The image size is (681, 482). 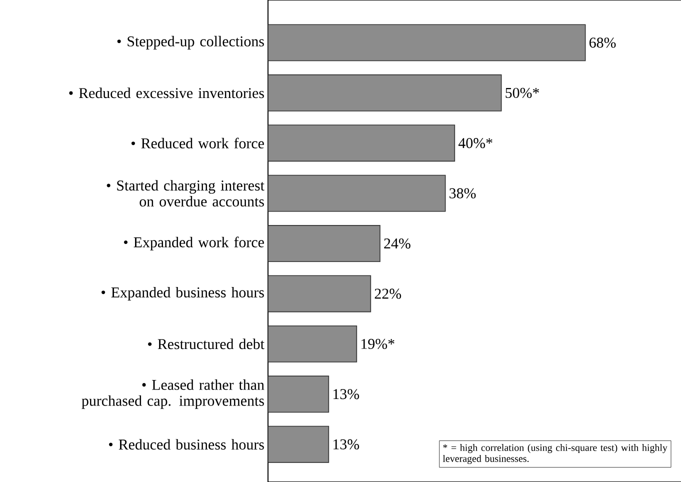 I want to click on data-label: 22%, so click(x=388, y=293).